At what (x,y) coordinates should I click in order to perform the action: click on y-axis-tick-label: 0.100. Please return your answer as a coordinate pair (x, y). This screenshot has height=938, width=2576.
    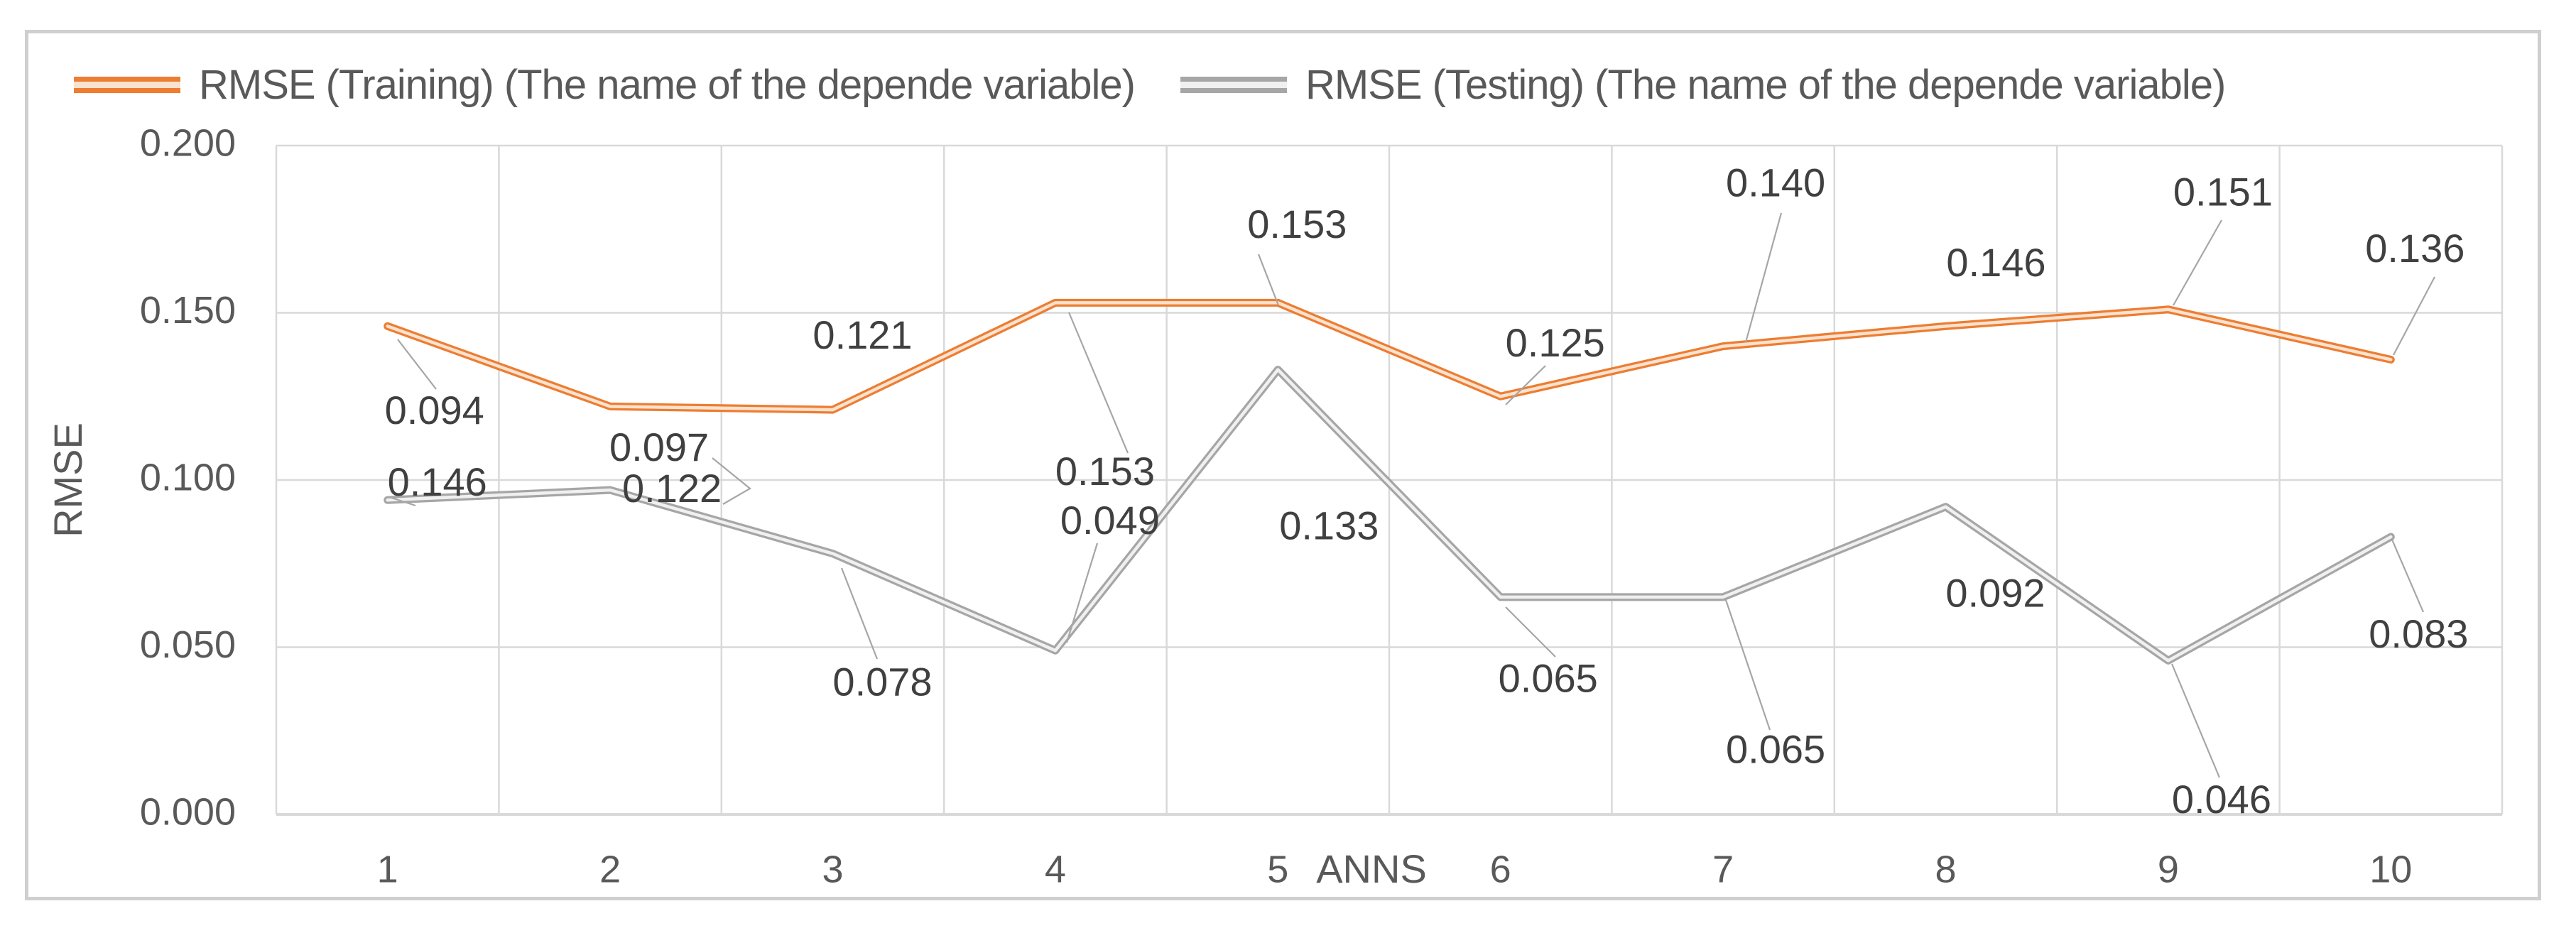
    Looking at the image, I should click on (188, 477).